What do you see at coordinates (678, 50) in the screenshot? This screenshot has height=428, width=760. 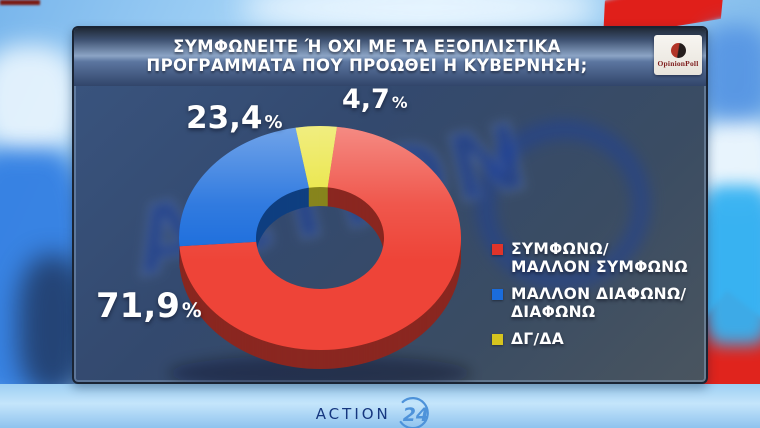 I see `pollster-logo-icon` at bounding box center [678, 50].